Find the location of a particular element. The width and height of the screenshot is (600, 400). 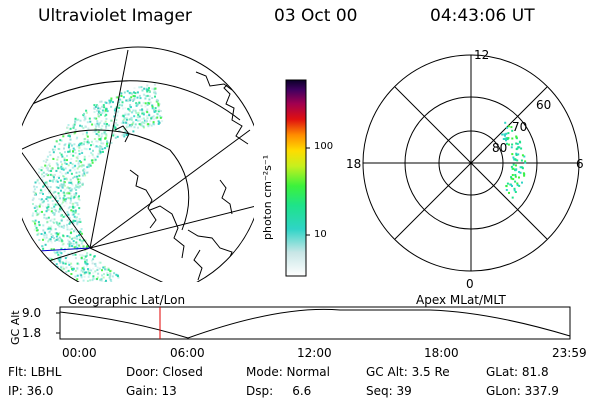

lat-label-80: 80 is located at coordinates (500, 148).